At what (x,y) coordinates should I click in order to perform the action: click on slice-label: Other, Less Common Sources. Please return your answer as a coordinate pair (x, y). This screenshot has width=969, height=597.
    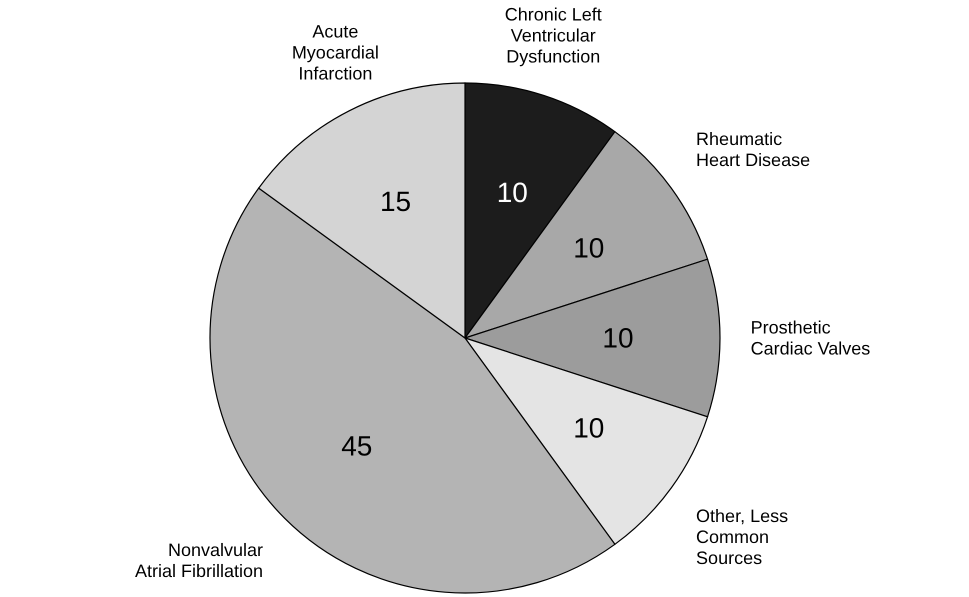
    Looking at the image, I should click on (742, 537).